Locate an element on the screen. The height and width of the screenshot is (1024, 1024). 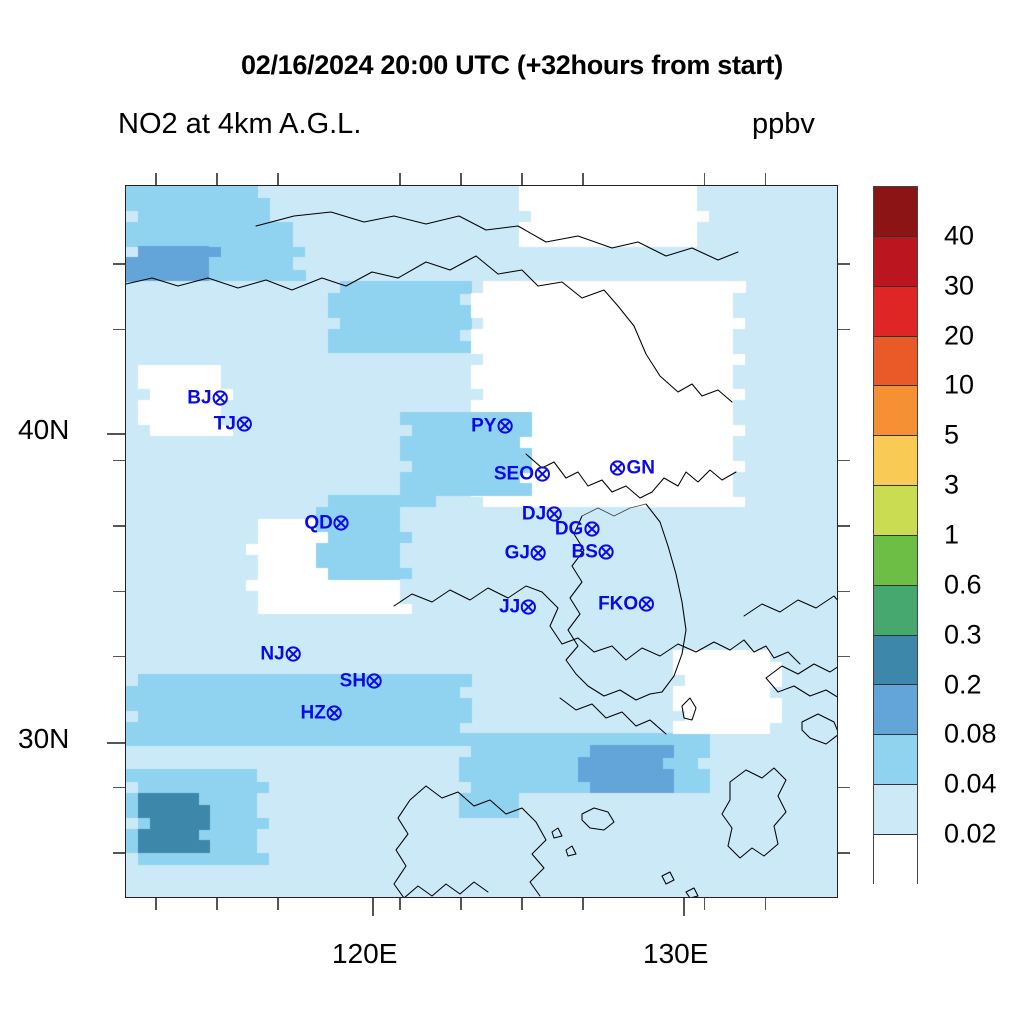
lon-axis-label: 120E is located at coordinates (365, 953).